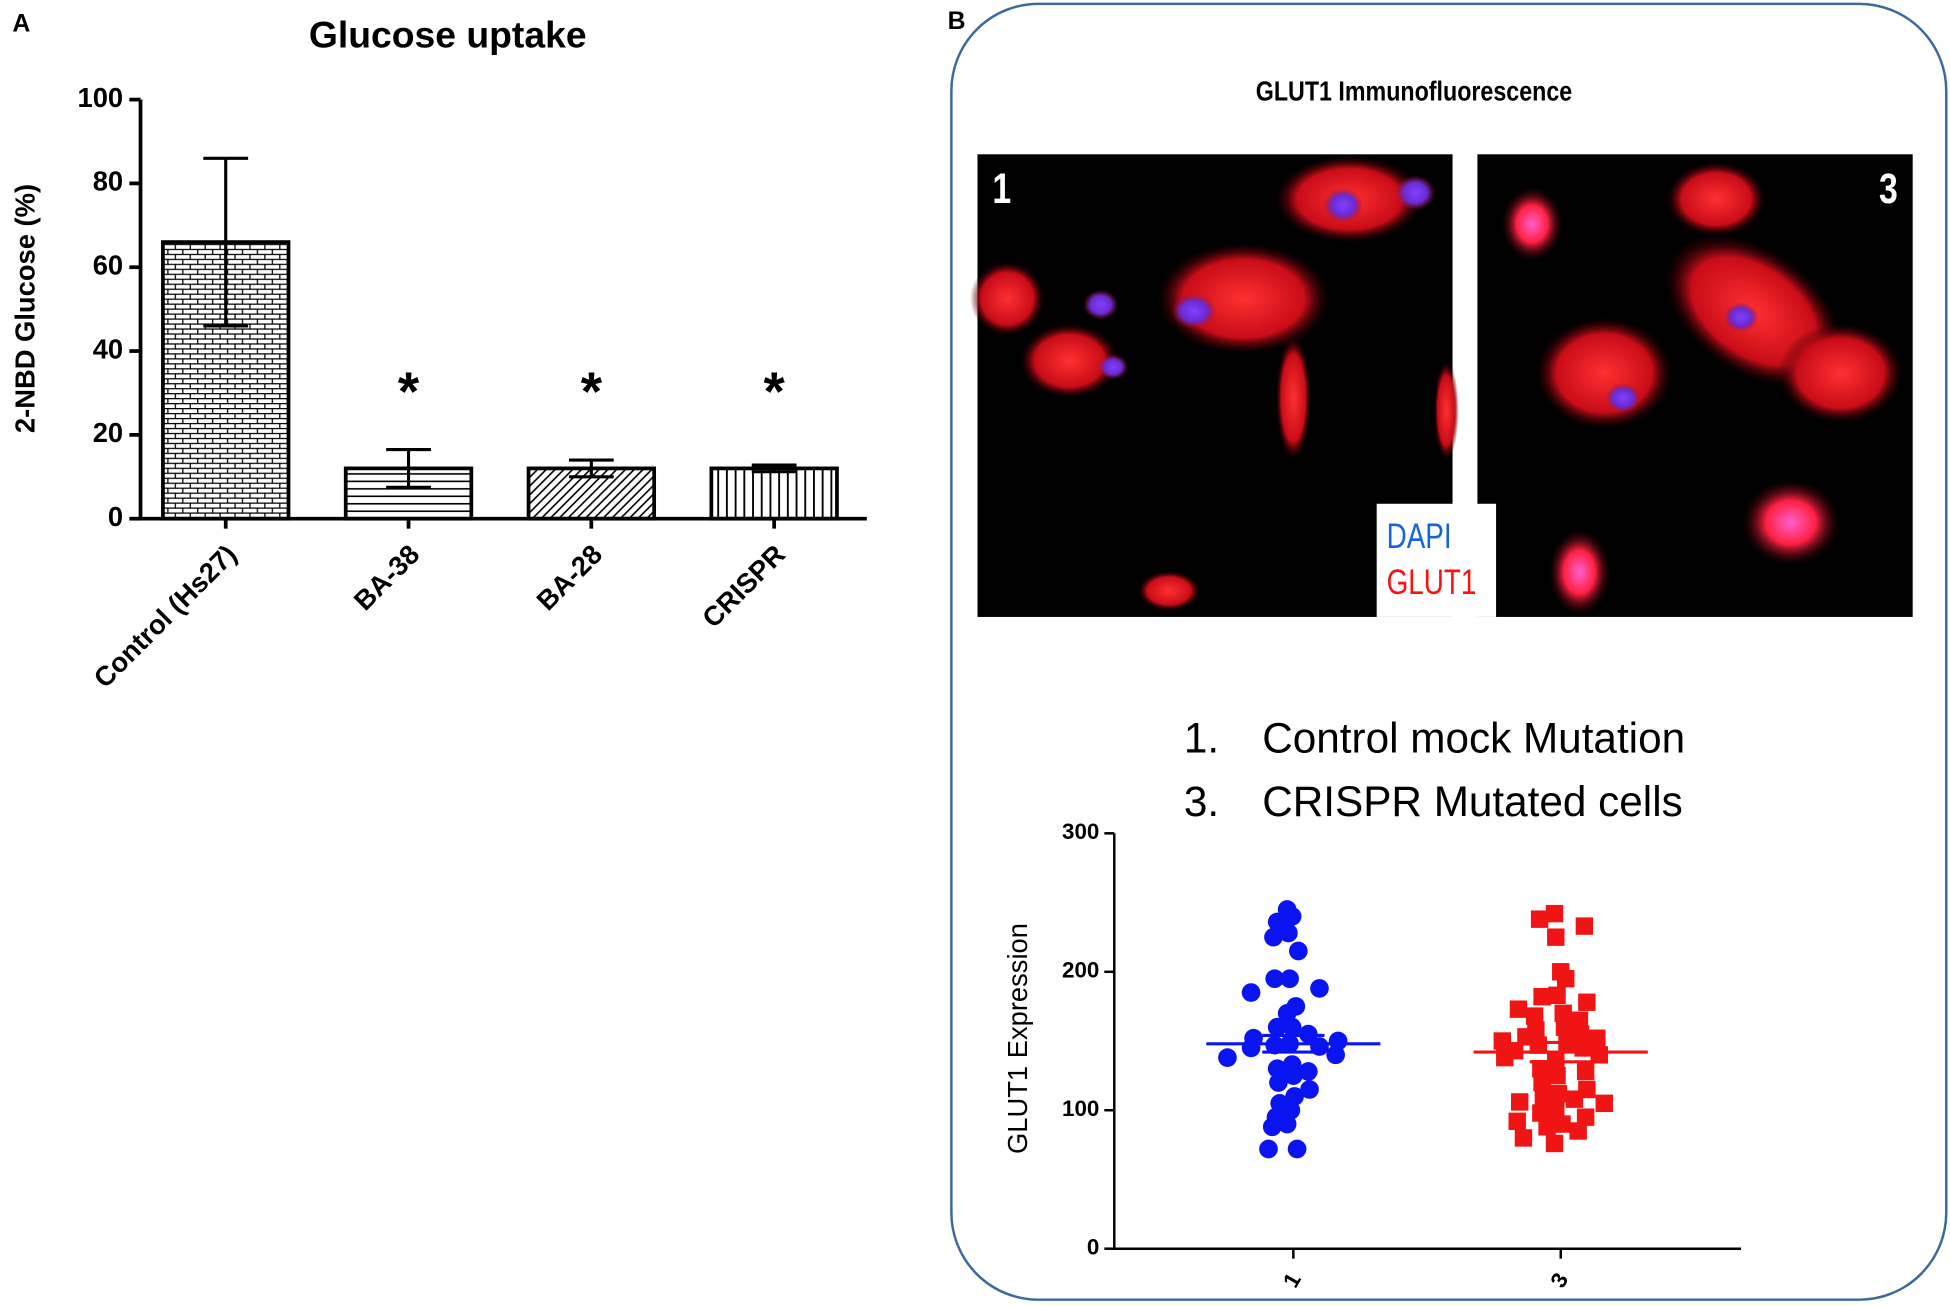 The width and height of the screenshot is (1950, 1306). Describe the element at coordinates (1473, 737) in the screenshot. I see `key-text: Control mock Mutation` at that location.